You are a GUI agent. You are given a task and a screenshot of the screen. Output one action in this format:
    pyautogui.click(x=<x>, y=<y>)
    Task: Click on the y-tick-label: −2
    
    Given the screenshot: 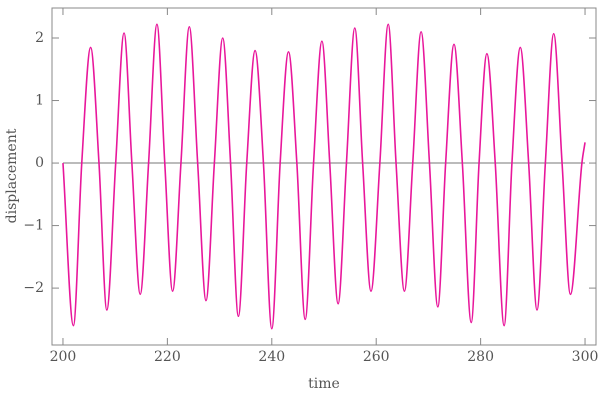 What is the action you would take?
    pyautogui.click(x=33, y=288)
    